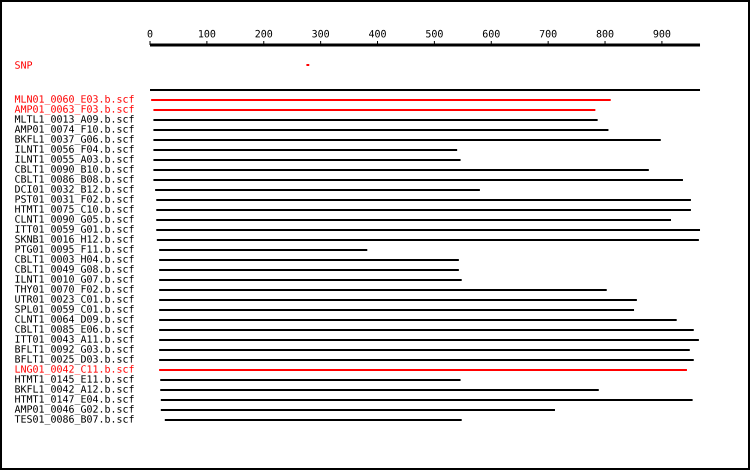 The height and width of the screenshot is (470, 750). Describe the element at coordinates (74, 100) in the screenshot. I see `y-tick-label: MLN01_0060_E03.b.scf` at that location.